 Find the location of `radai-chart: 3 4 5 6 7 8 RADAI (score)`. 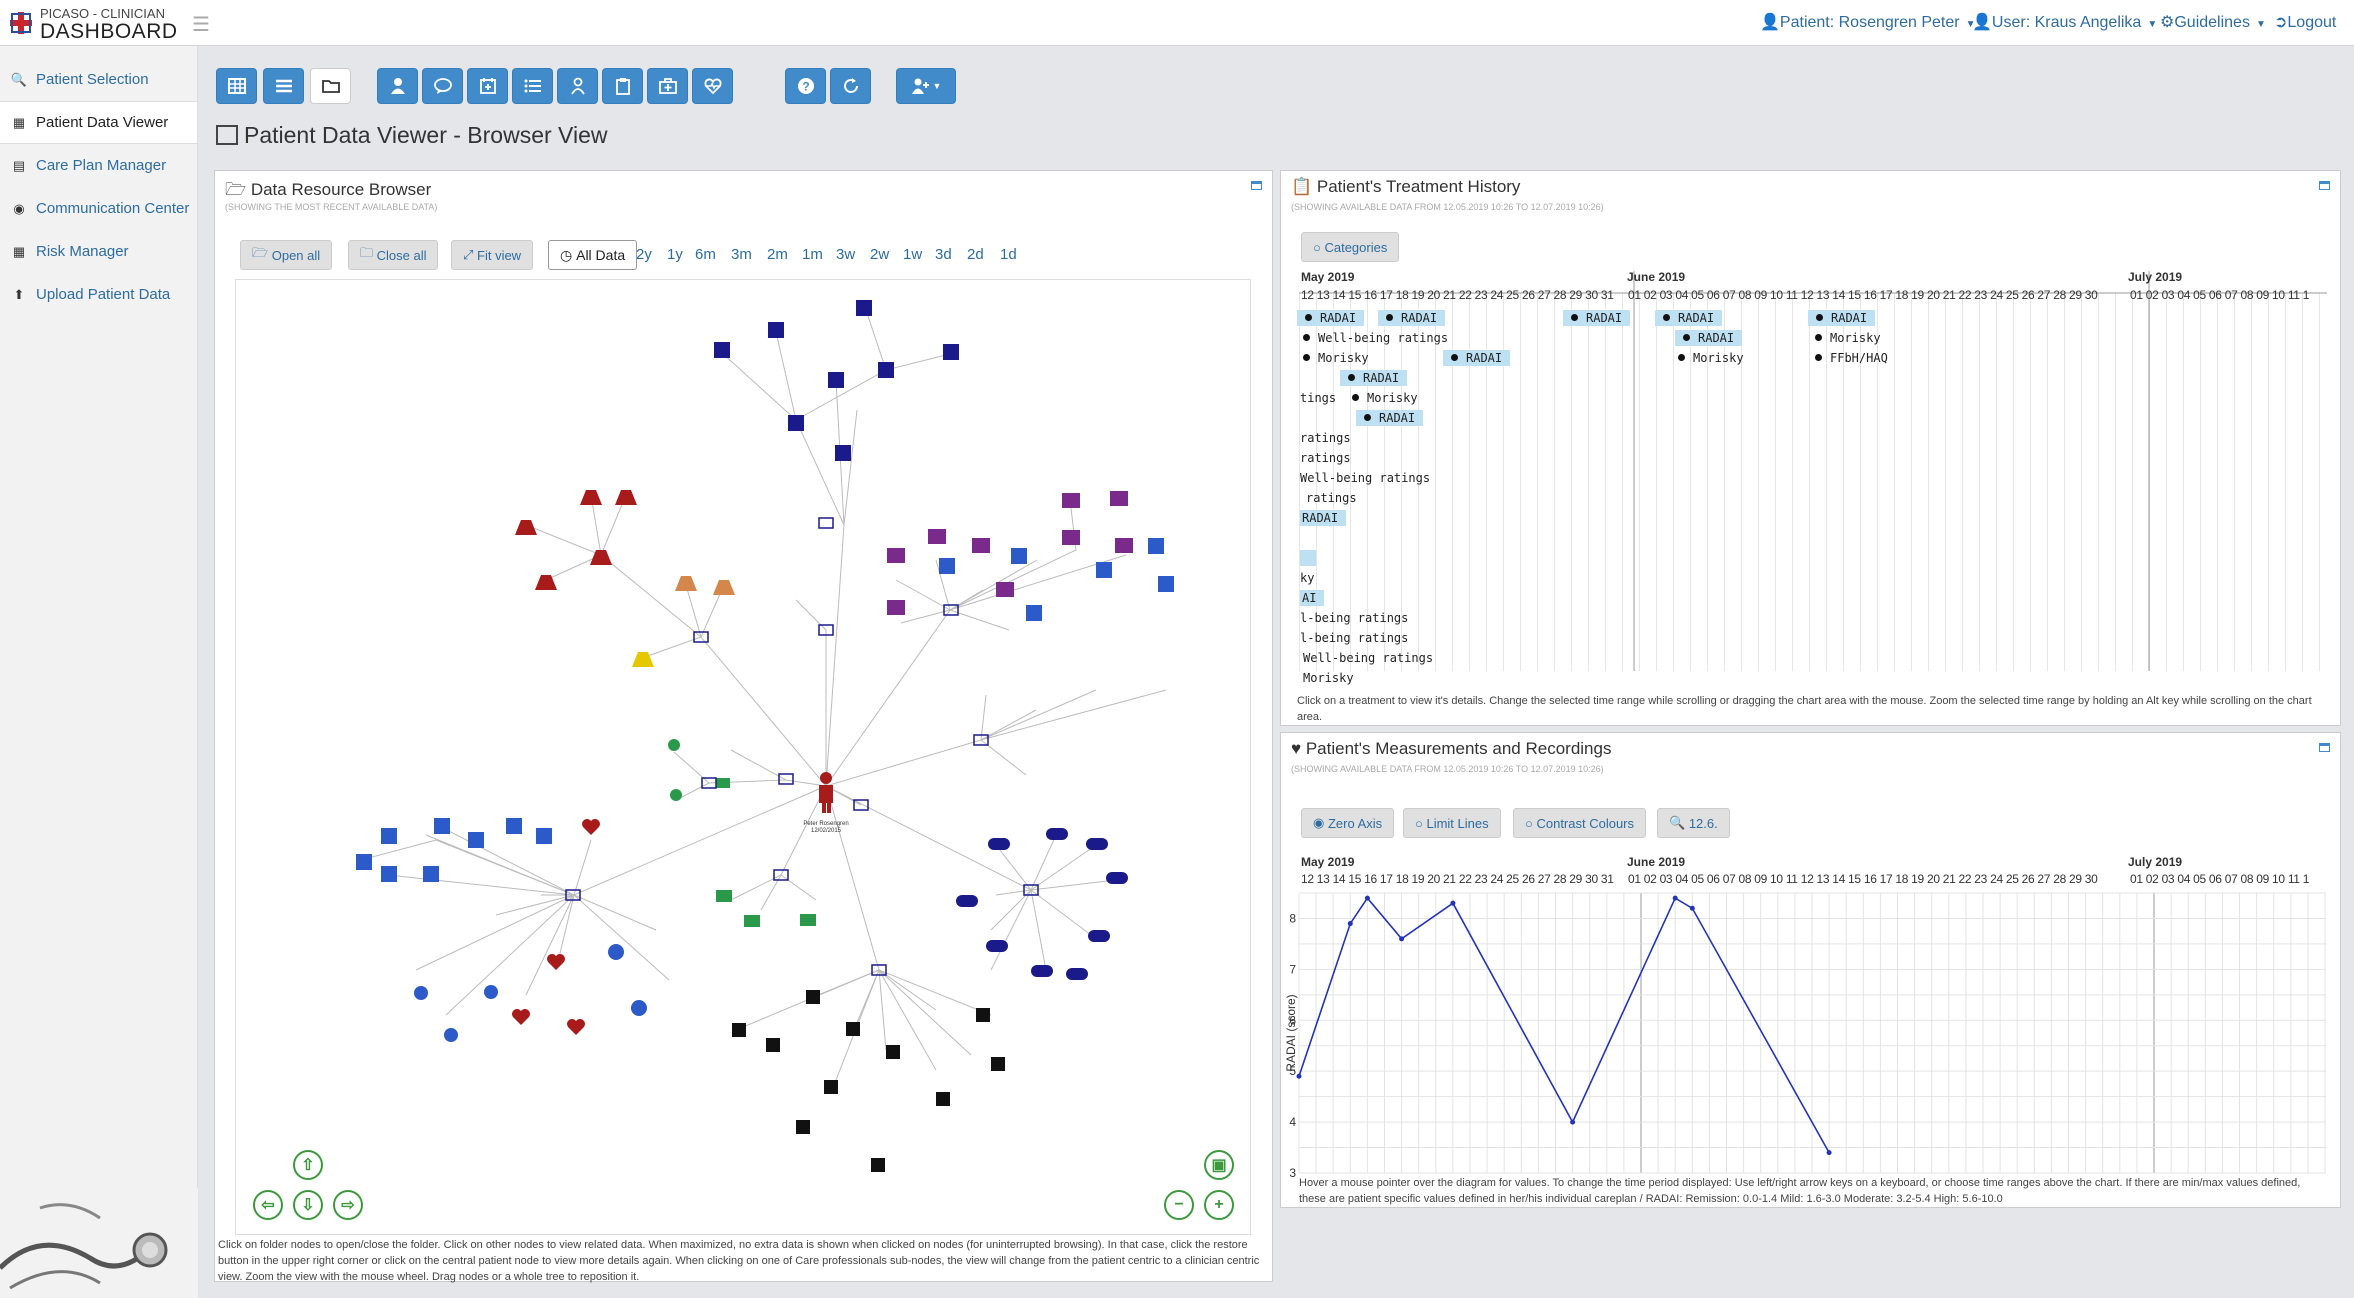

radai-chart: 3 4 5 6 7 8 RADAI (score) is located at coordinates (1811, 1033).